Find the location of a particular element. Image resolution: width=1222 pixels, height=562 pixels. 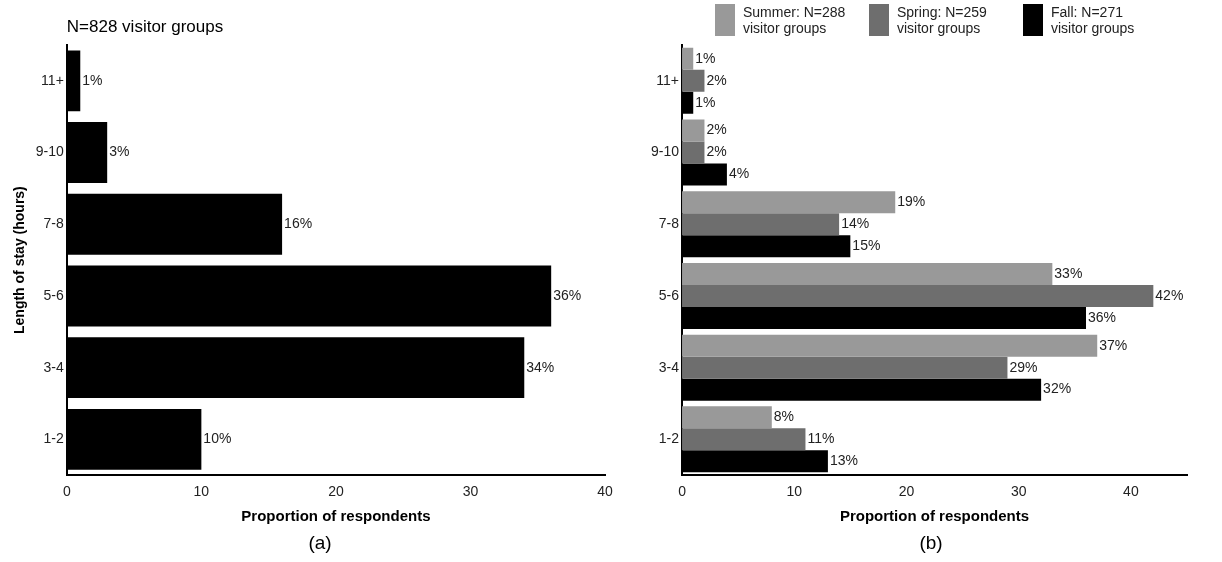

data-label: 14% is located at coordinates (855, 223).